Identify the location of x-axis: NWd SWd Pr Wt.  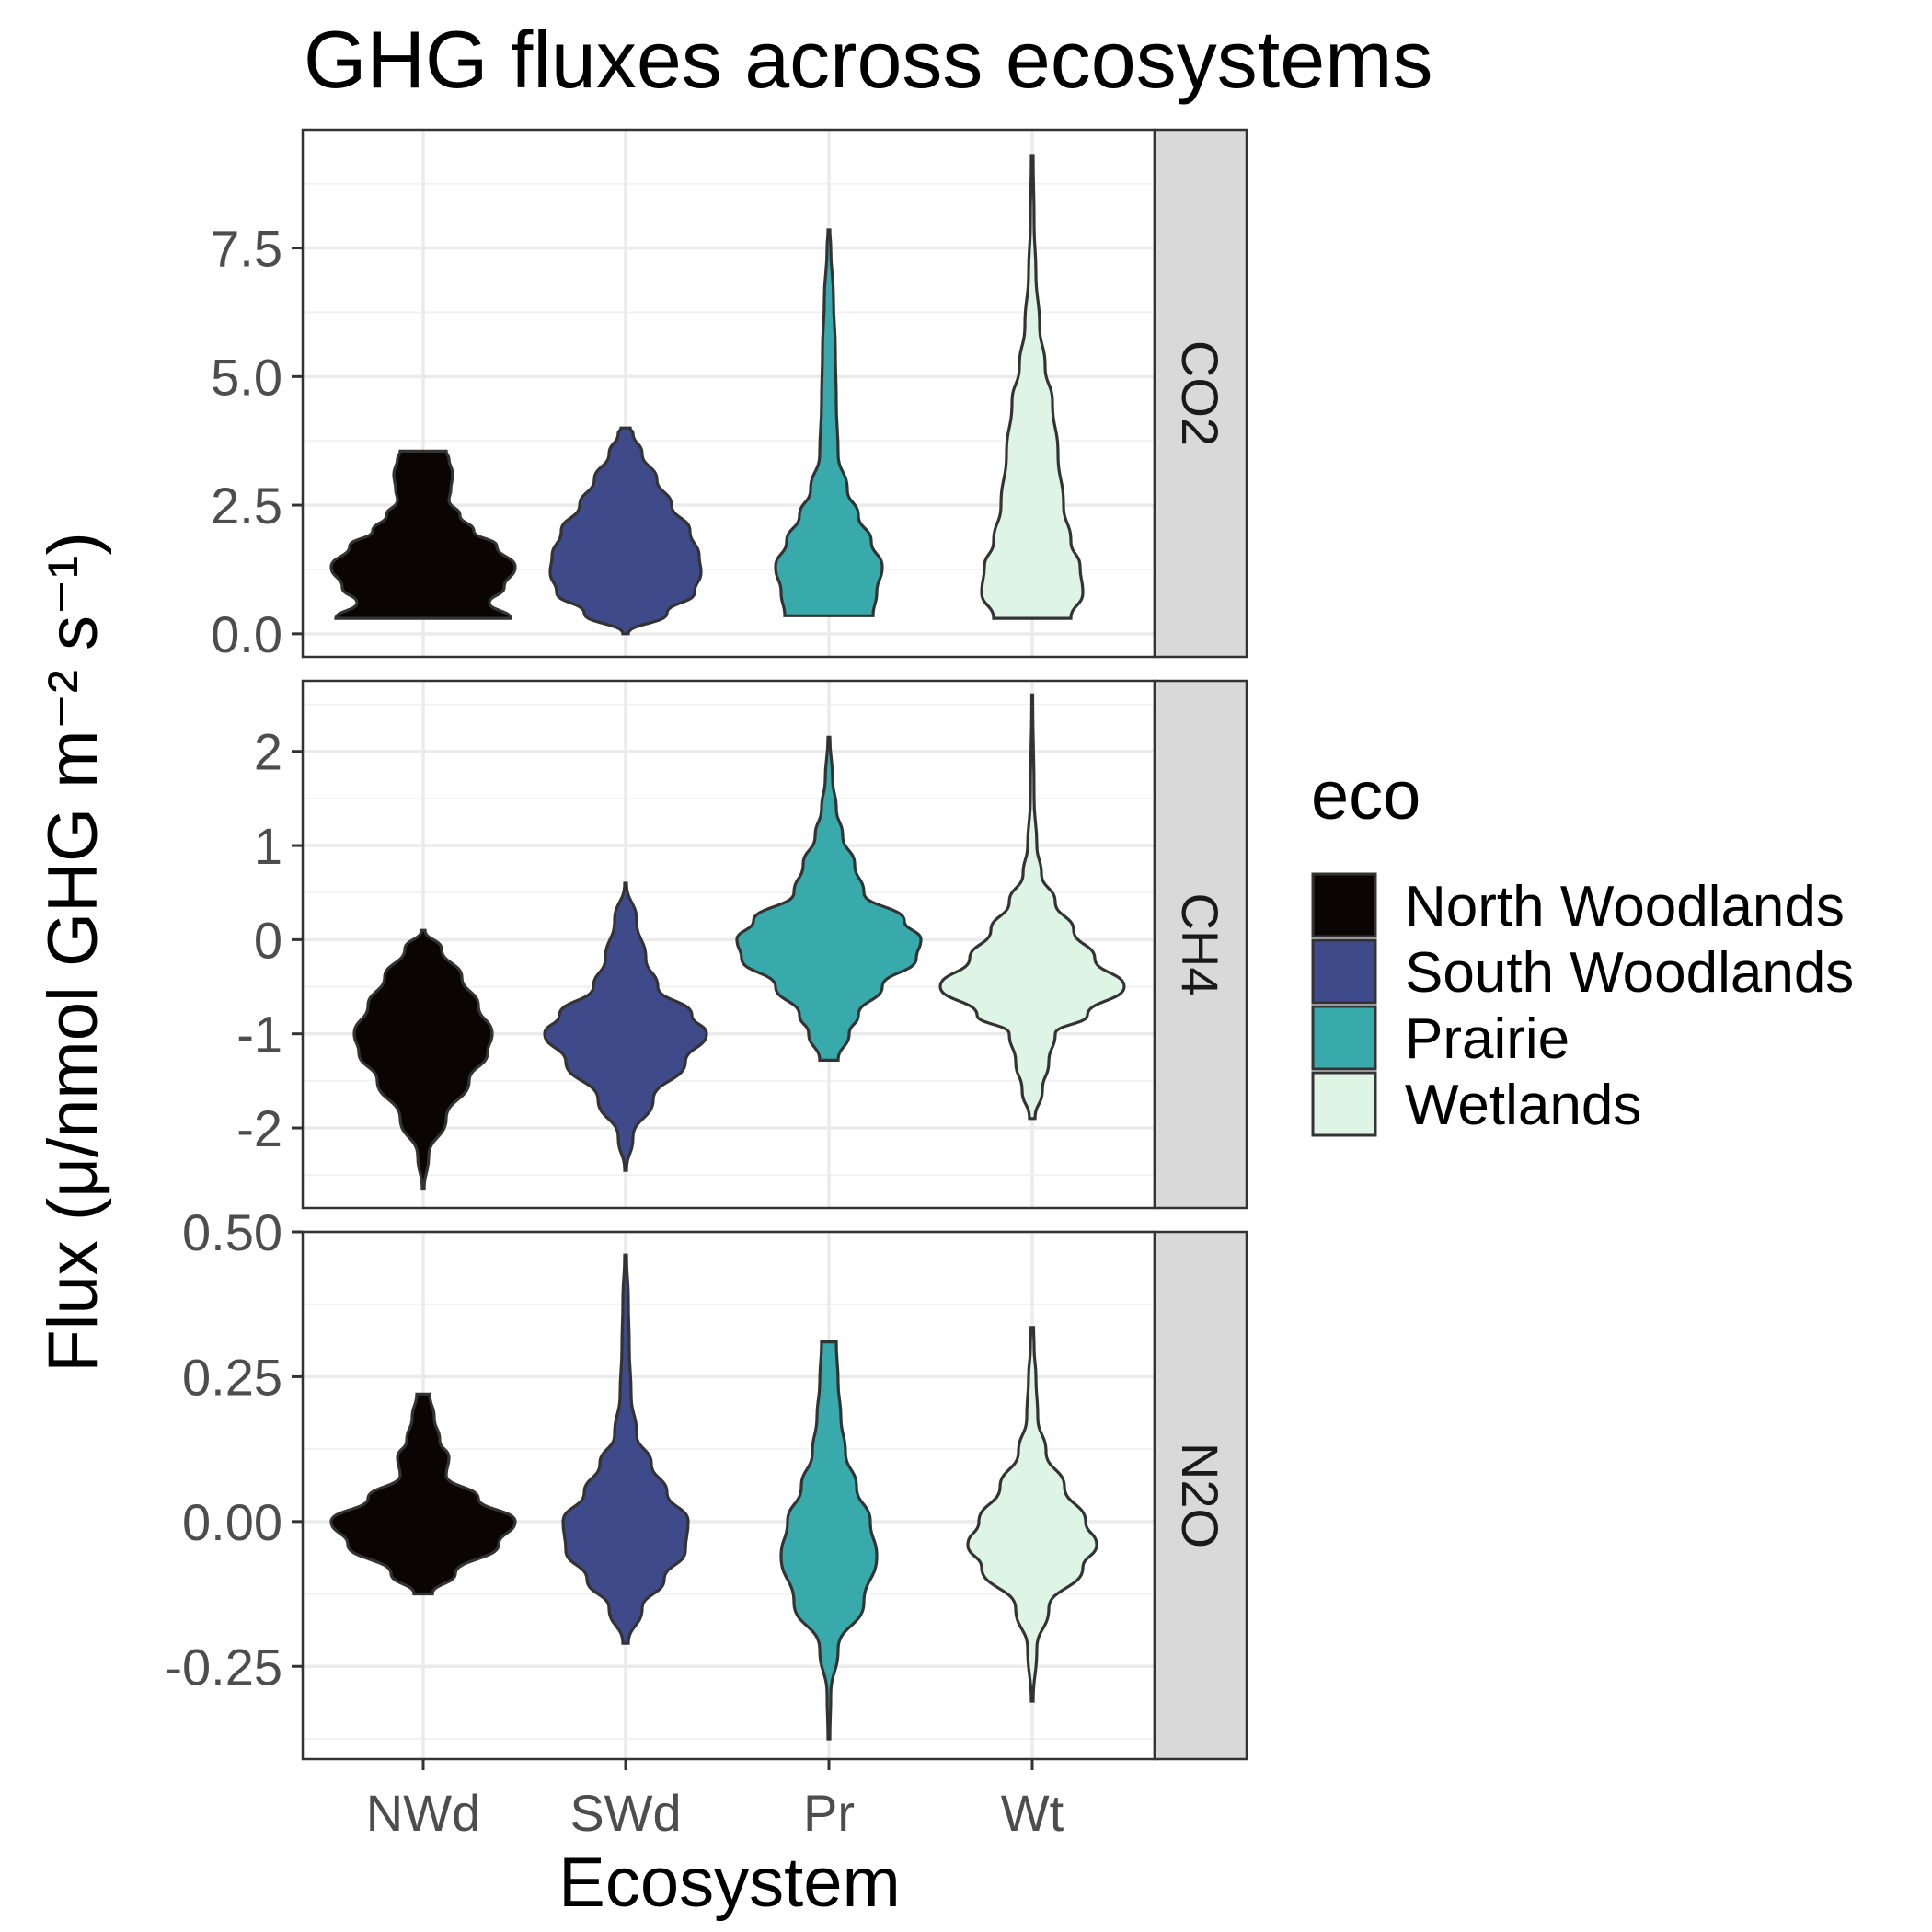
(715, 1800).